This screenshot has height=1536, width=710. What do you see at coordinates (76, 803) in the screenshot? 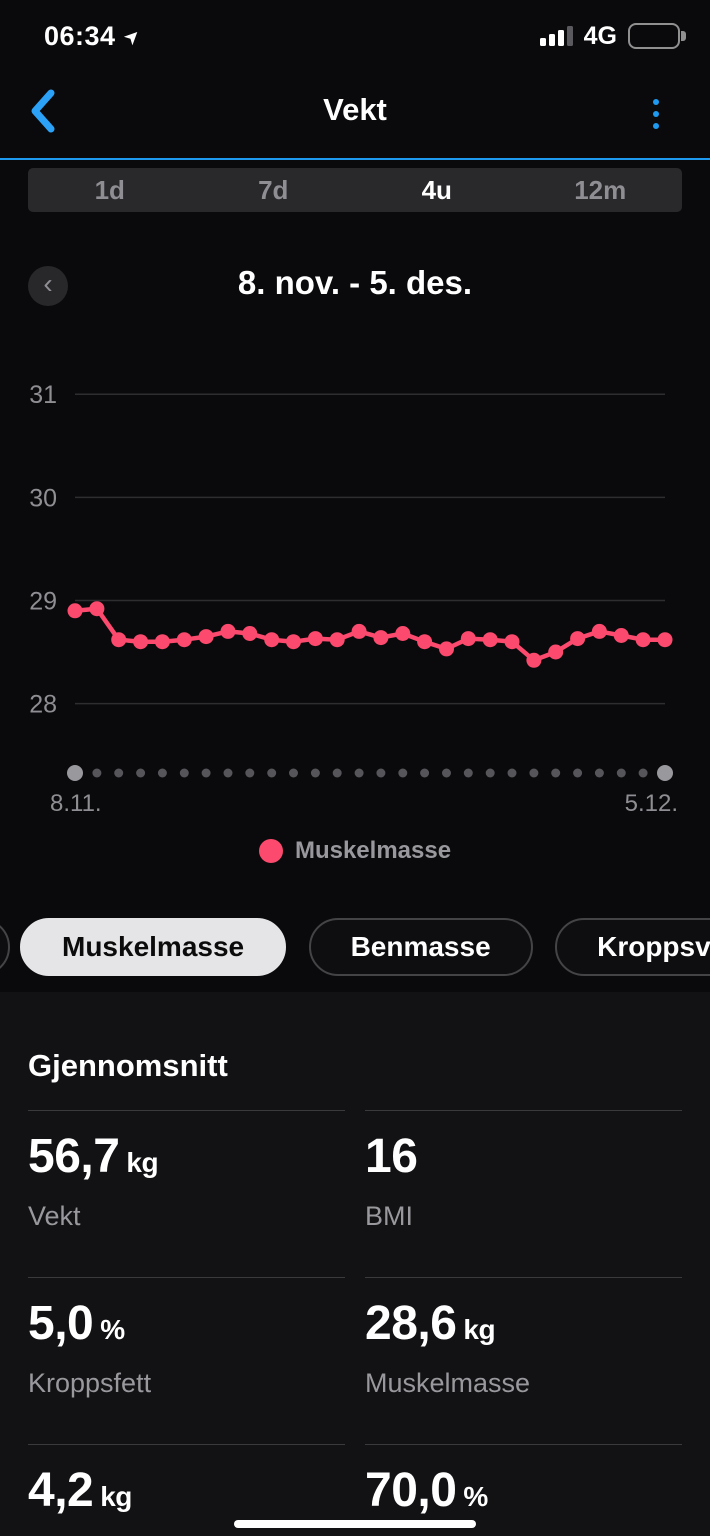
I see `timeline-start-label: 8.11.` at bounding box center [76, 803].